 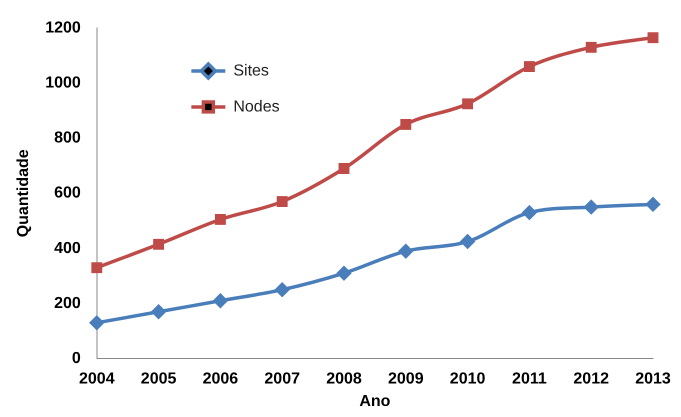 What do you see at coordinates (406, 379) in the screenshot?
I see `x-tick-label: 2009` at bounding box center [406, 379].